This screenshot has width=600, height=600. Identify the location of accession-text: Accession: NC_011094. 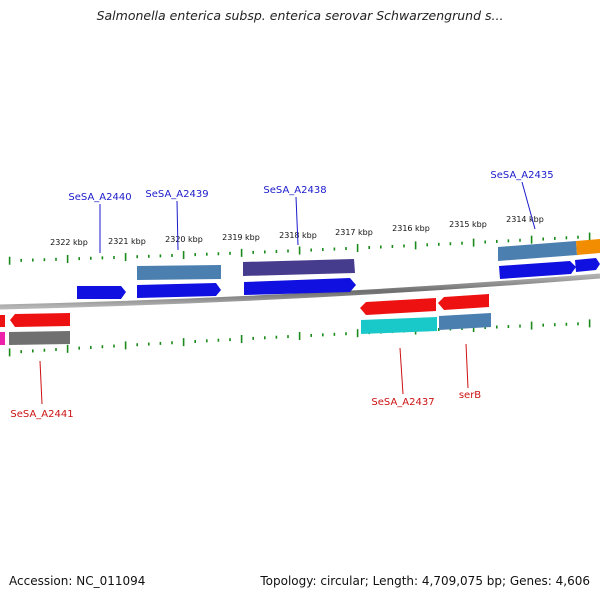
(77, 581).